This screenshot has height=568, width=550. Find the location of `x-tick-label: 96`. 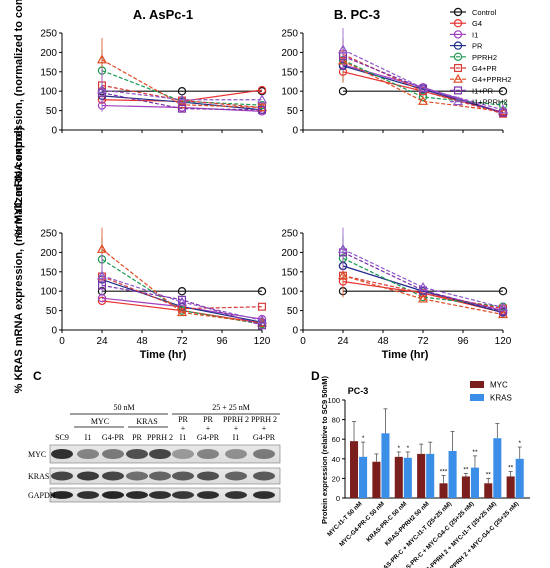

x-tick-label: 96 is located at coordinates (222, 341).